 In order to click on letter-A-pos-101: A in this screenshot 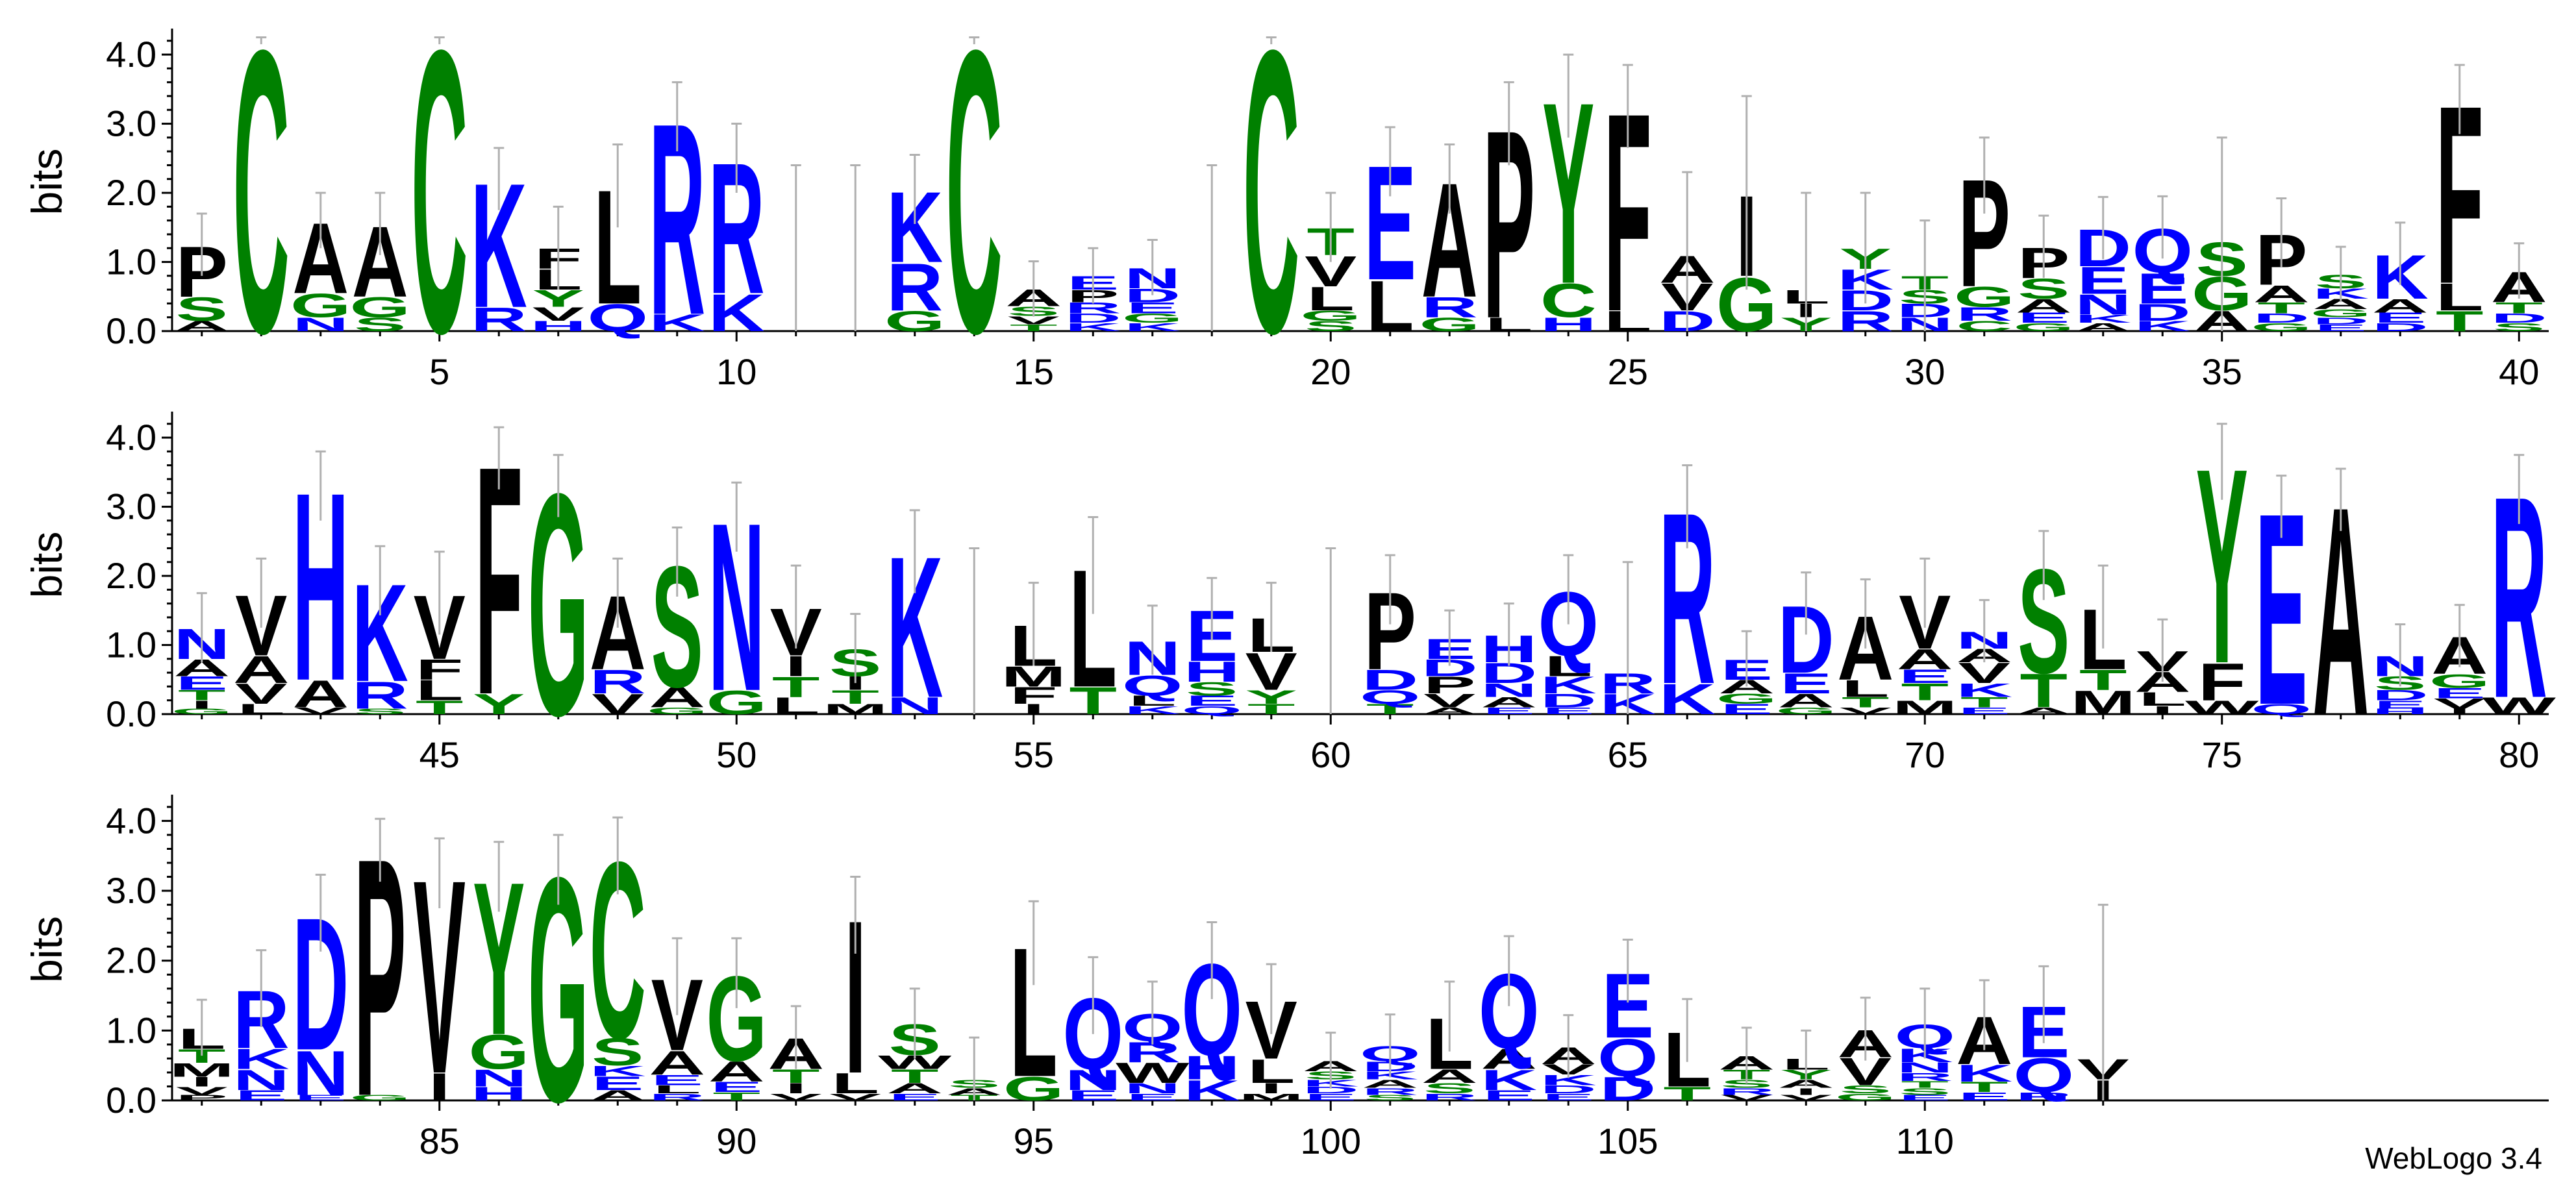, I will do `click(1390, 1084)`.